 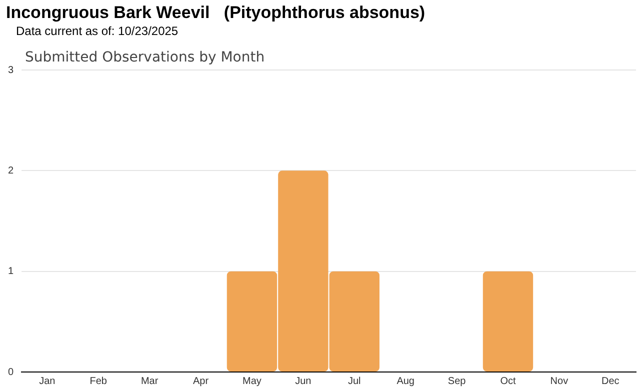 I want to click on x-tick-label: Jan, so click(x=47, y=381).